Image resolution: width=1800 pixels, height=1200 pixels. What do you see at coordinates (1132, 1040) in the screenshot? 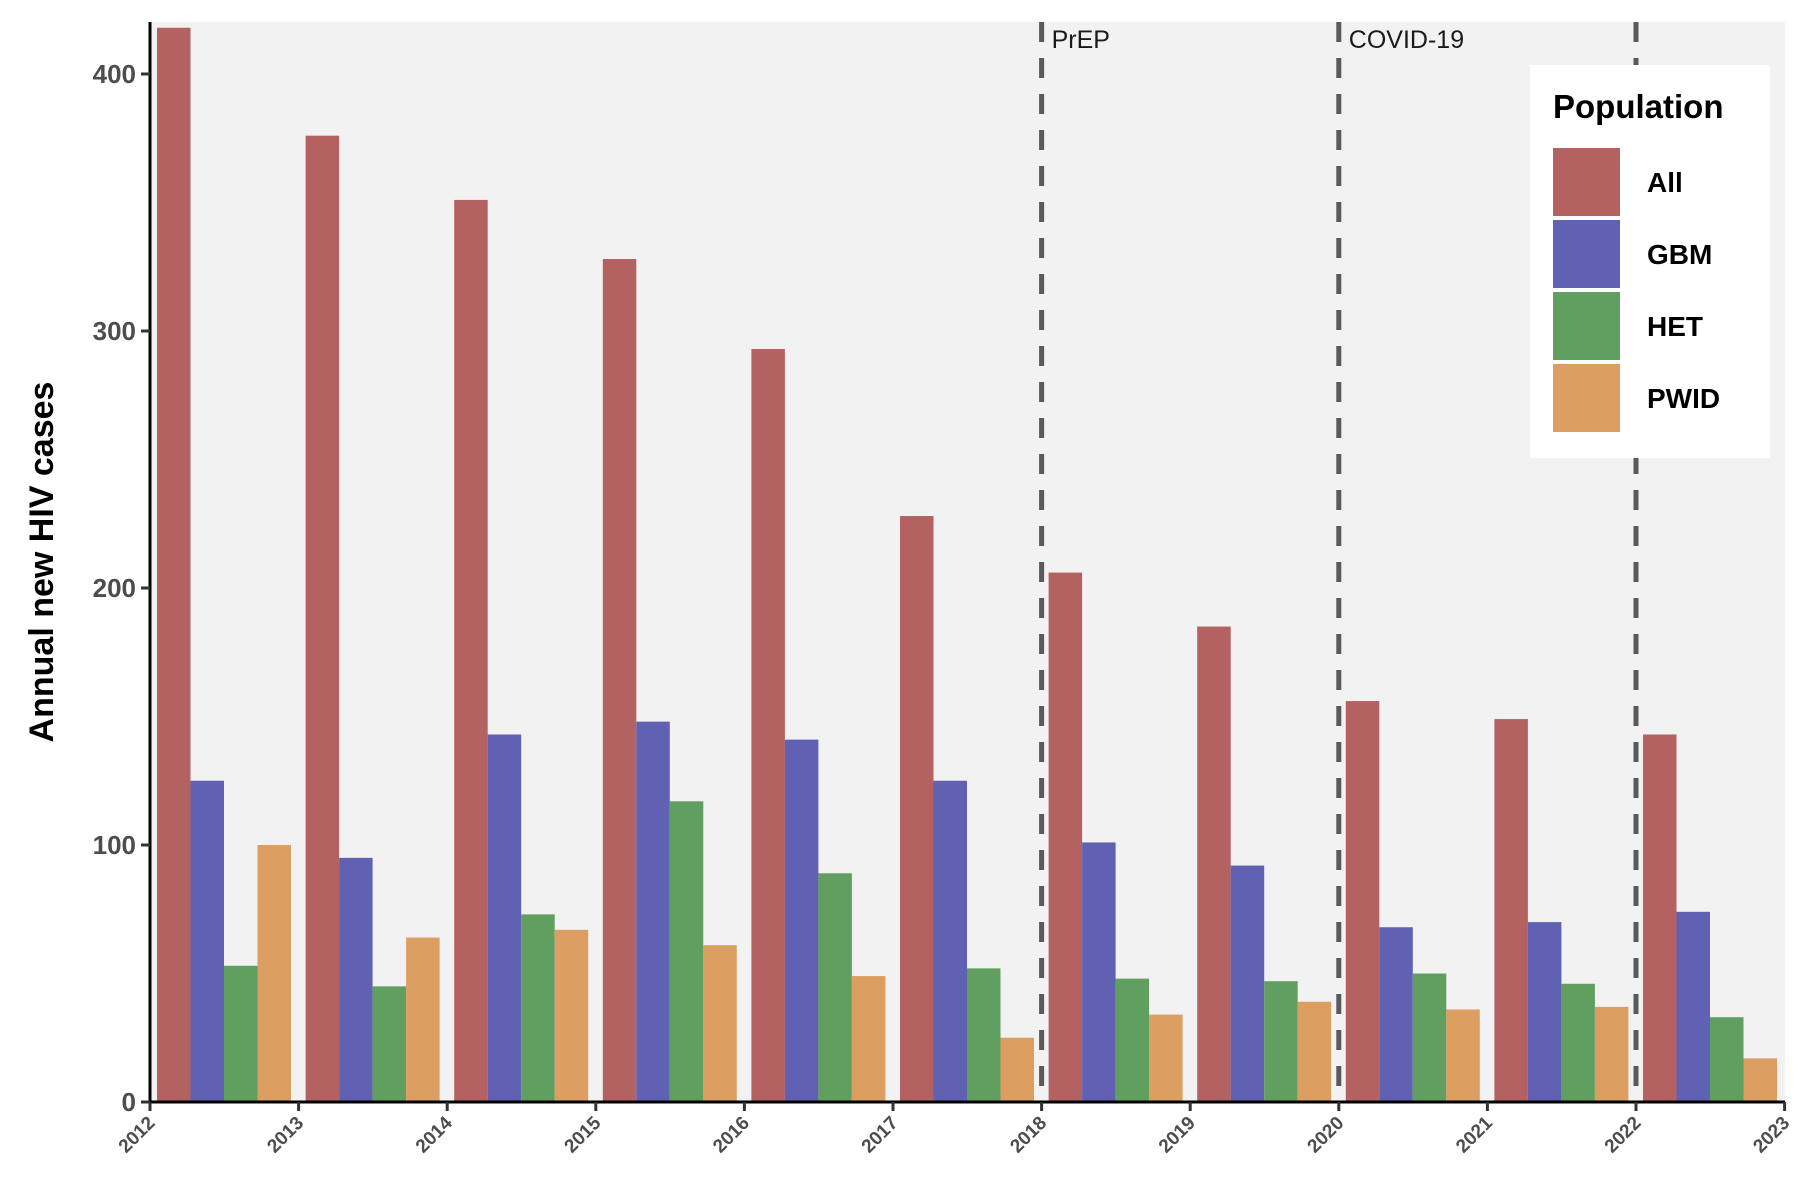
I see `bar-het-2018` at bounding box center [1132, 1040].